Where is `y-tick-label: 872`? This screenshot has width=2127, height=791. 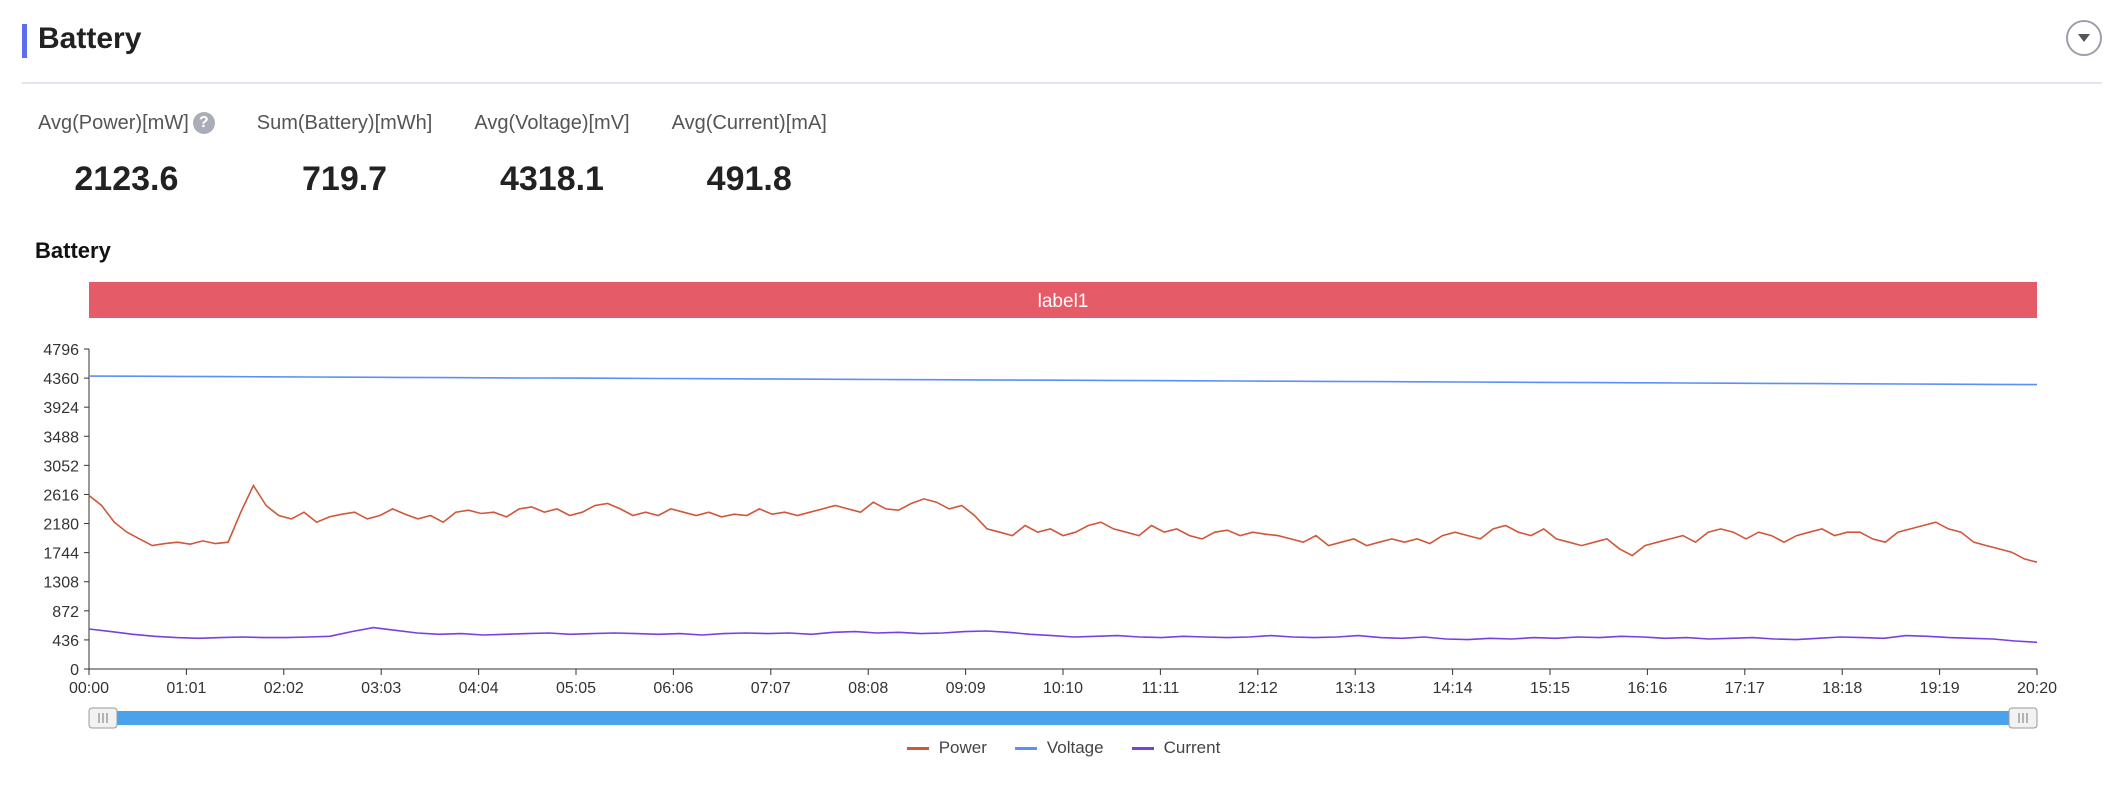
y-tick-label: 872 is located at coordinates (65, 612).